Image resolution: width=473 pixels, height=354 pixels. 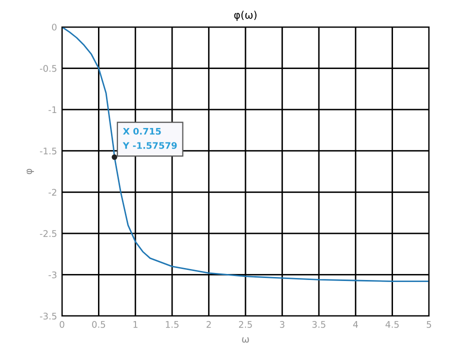 What do you see at coordinates (245, 15) in the screenshot?
I see `chart-title: φ(ω)` at bounding box center [245, 15].